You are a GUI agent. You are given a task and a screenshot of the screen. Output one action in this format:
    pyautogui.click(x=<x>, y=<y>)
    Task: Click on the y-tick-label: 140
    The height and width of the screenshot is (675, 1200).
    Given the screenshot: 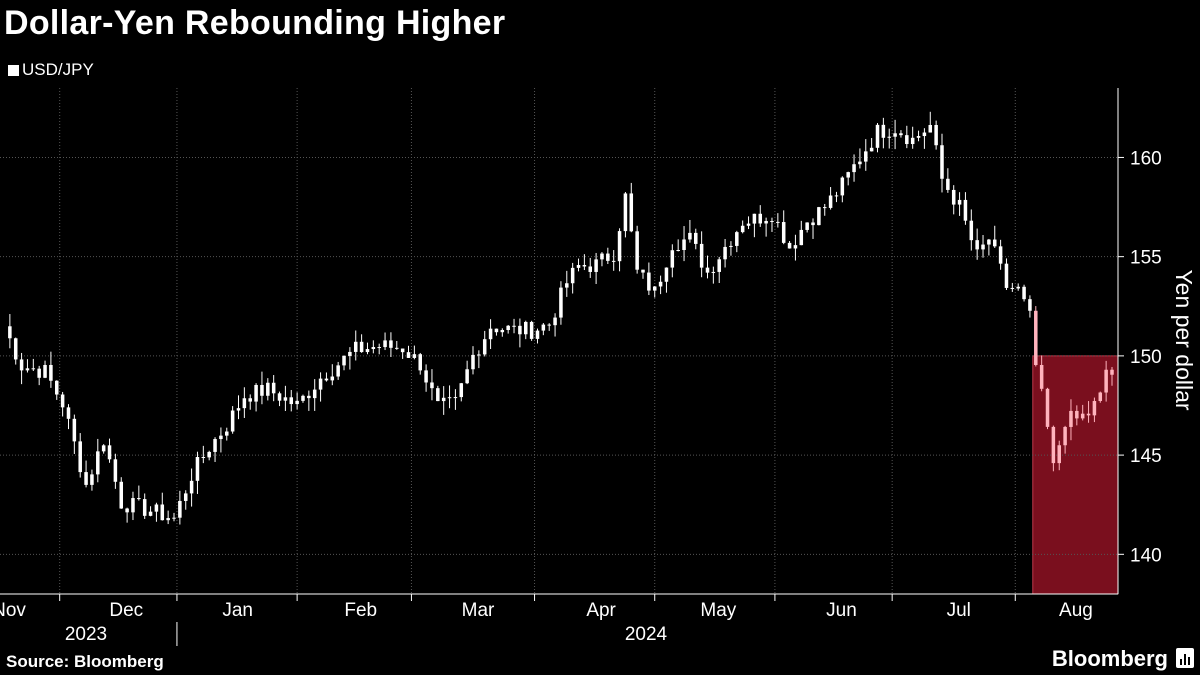 What is the action you would take?
    pyautogui.click(x=1146, y=555)
    